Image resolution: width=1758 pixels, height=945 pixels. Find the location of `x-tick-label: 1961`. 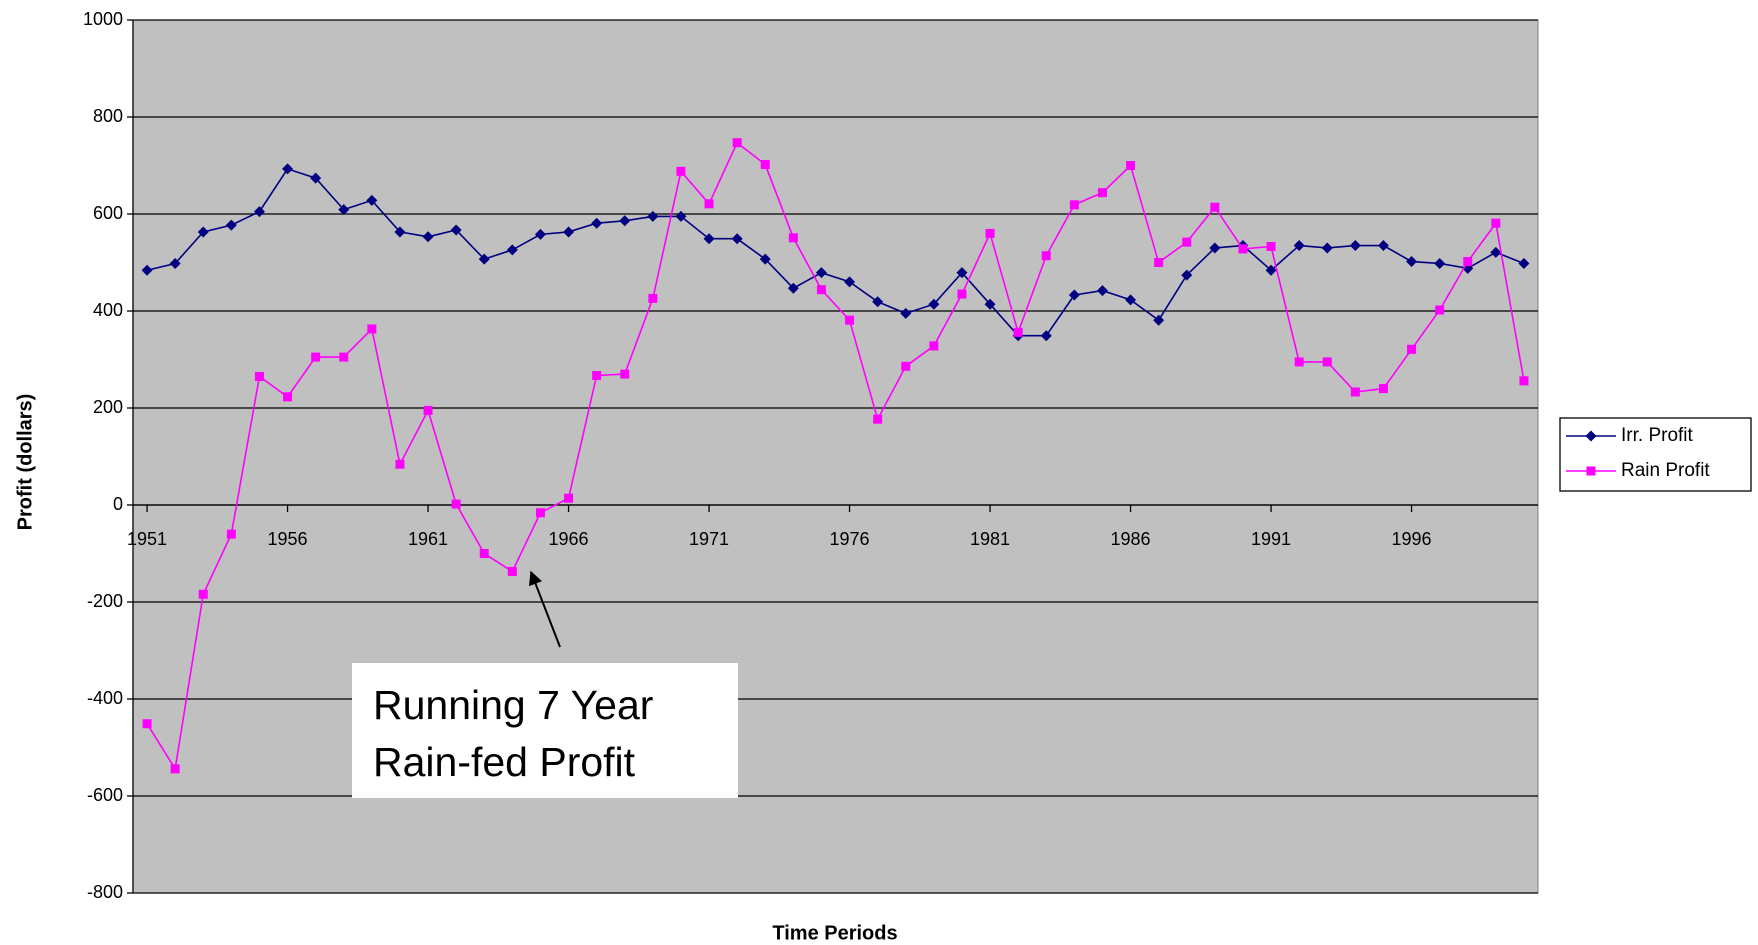

x-tick-label: 1961 is located at coordinates (428, 539).